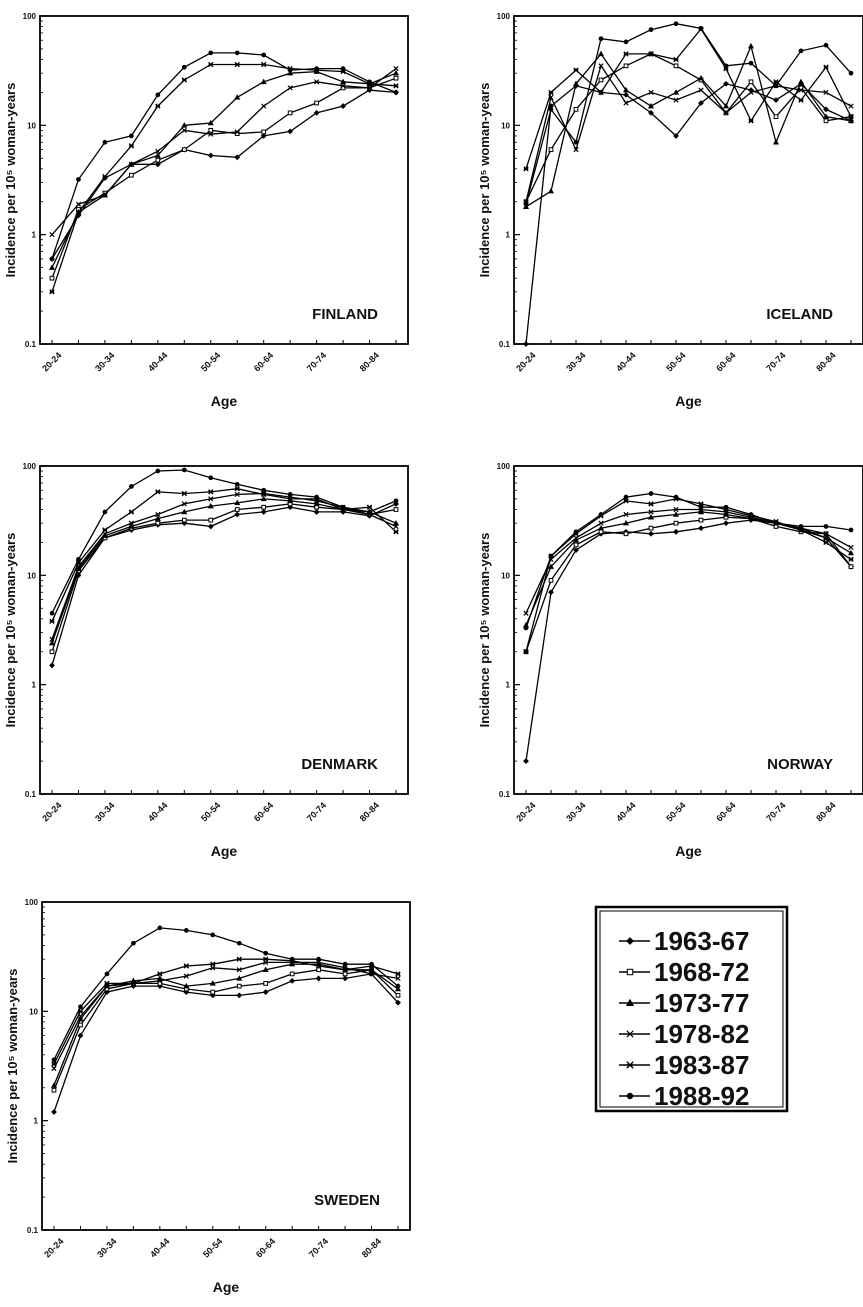  I want to click on legend-inner-frame, so click(691, 1009).